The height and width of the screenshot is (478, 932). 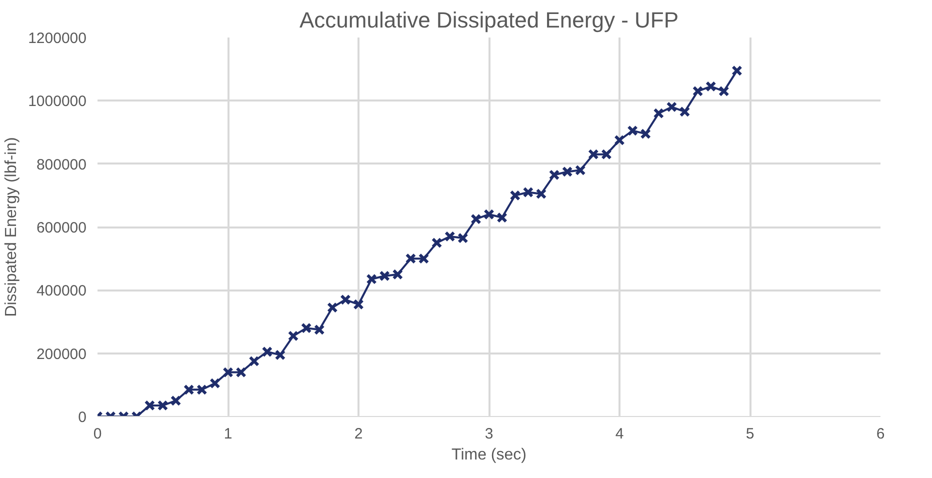 I want to click on x-tick-label: 2, so click(x=358, y=434).